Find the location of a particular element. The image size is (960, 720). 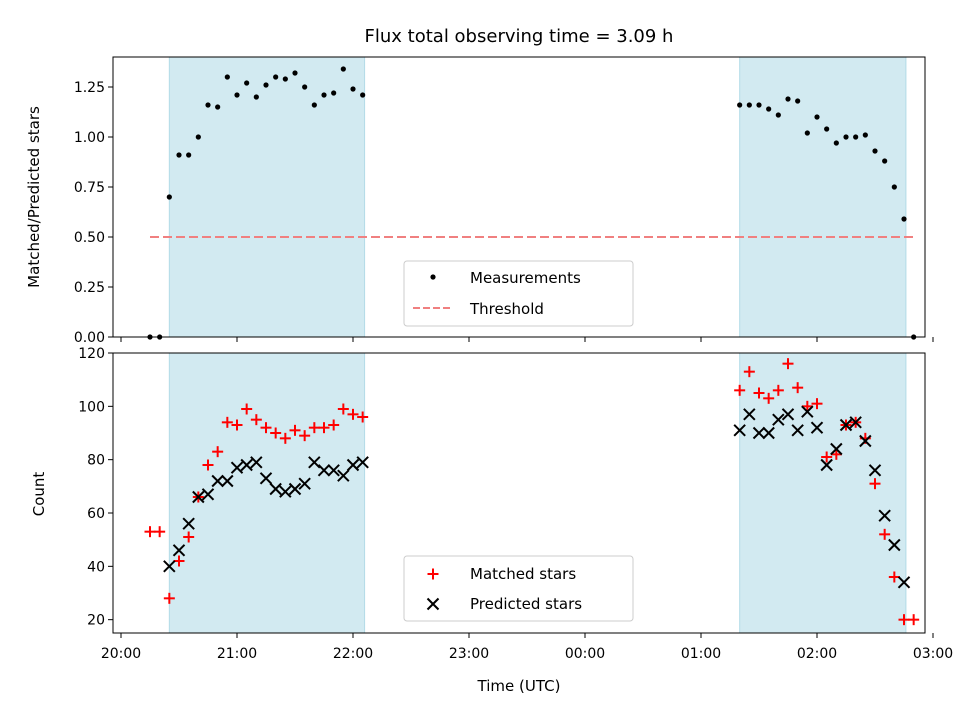

bottom-x-tick-label: 03:00 is located at coordinates (933, 654).